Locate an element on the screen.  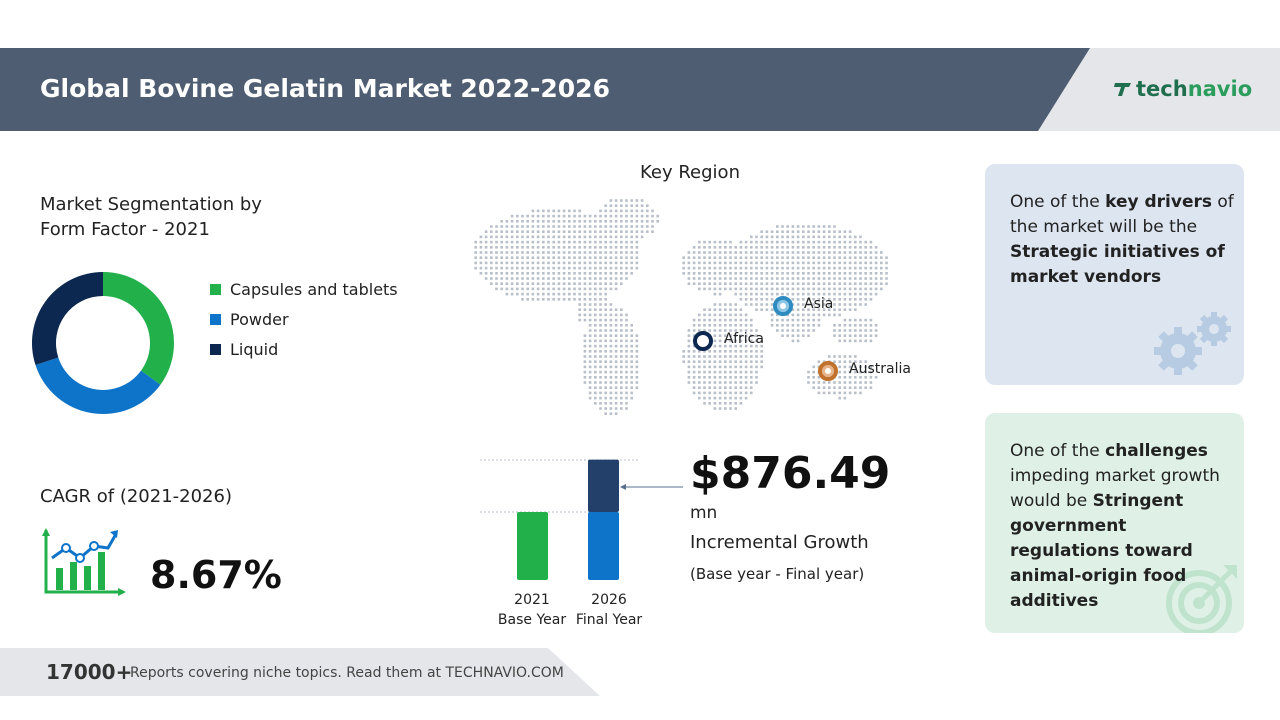
segmentation-title-line2: Form Factor - 2021 is located at coordinates (125, 229).